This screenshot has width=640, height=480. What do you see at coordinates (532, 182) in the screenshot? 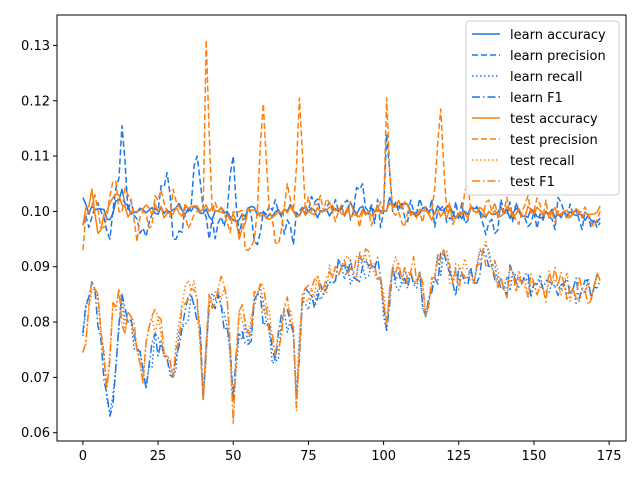
I see `legend-label: test F1` at bounding box center [532, 182].